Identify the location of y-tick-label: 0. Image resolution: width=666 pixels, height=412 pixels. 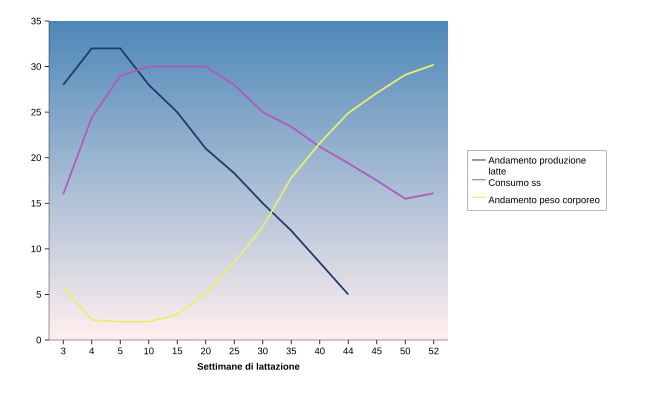
(39, 340).